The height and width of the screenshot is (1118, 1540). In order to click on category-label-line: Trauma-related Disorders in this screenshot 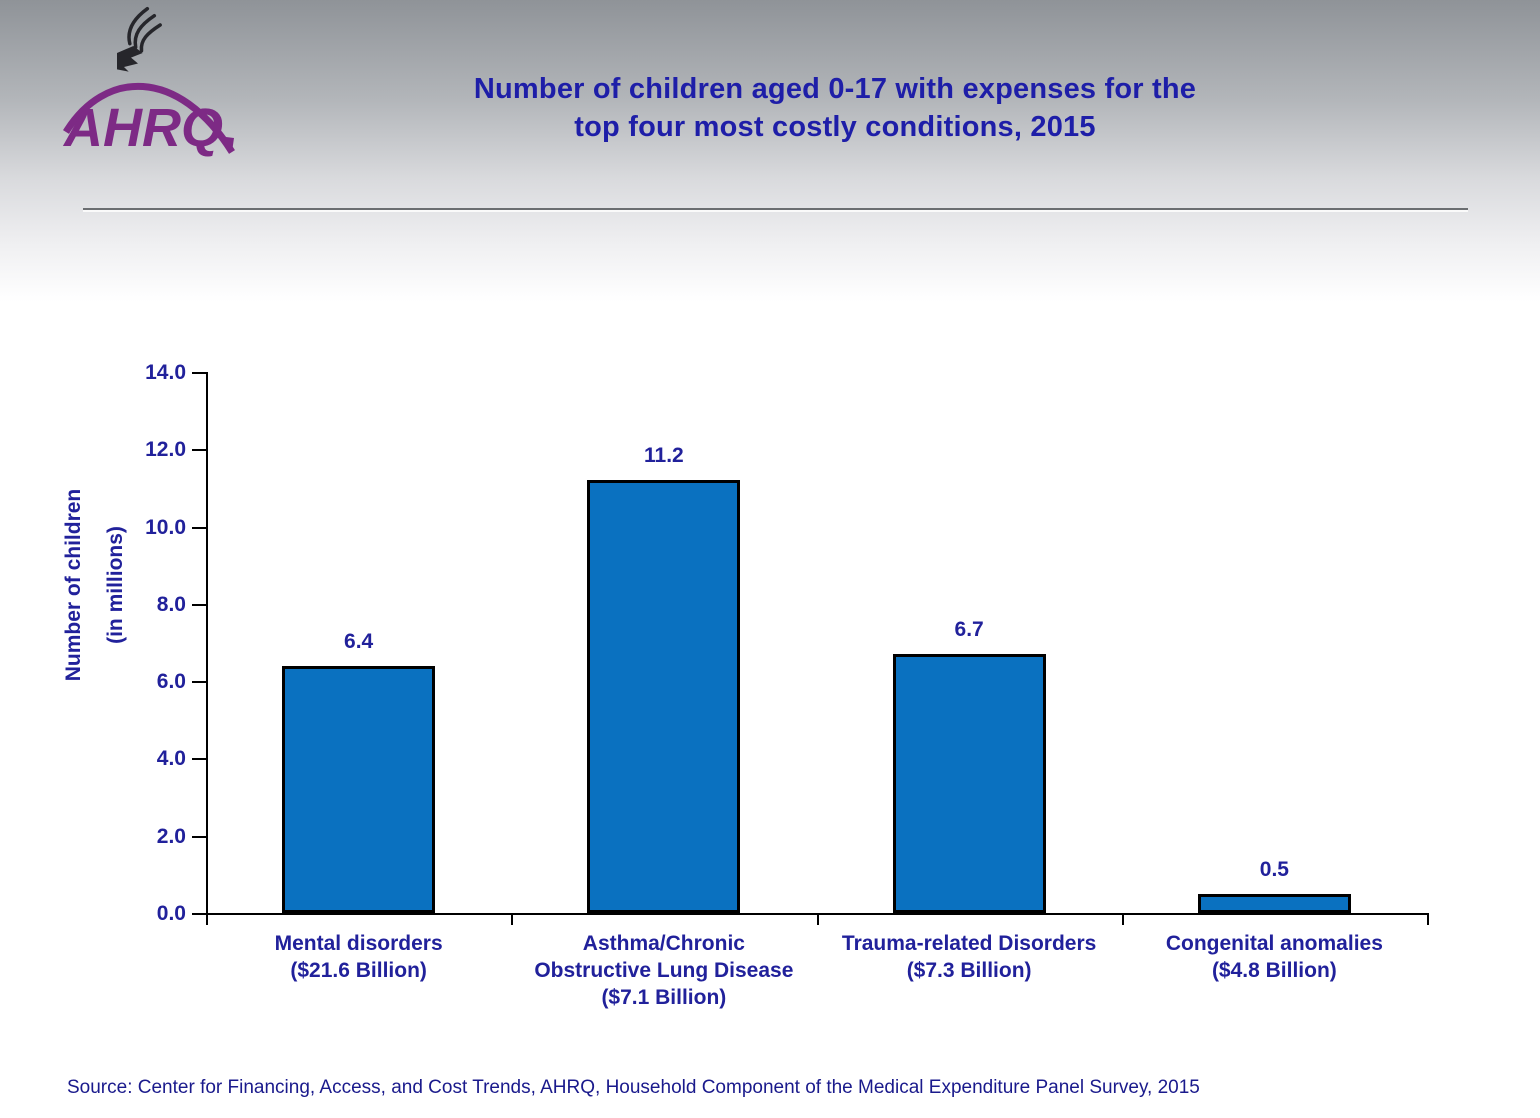, I will do `click(969, 943)`.